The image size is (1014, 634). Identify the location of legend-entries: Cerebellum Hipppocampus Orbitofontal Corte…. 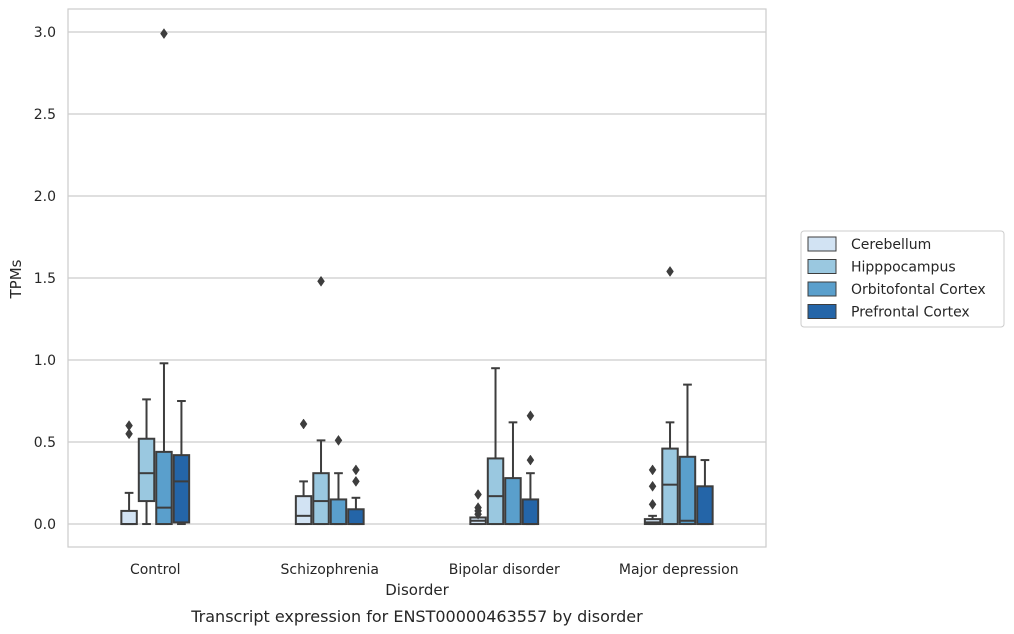
(896, 278).